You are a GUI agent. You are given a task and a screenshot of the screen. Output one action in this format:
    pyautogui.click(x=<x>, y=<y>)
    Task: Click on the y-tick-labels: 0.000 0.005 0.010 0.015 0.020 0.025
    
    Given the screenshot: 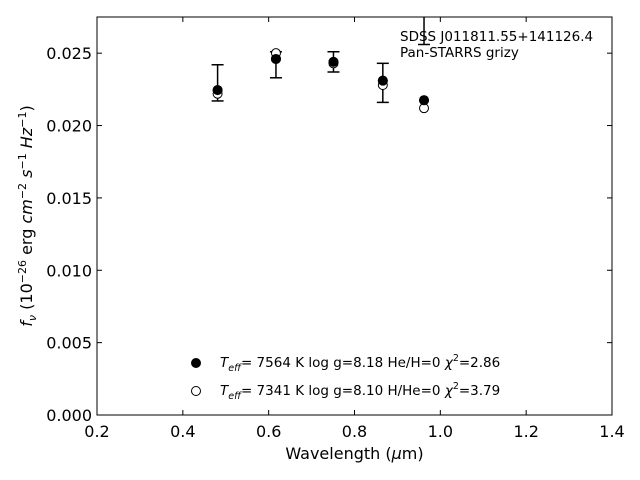 What is the action you would take?
    pyautogui.click(x=69, y=234)
    